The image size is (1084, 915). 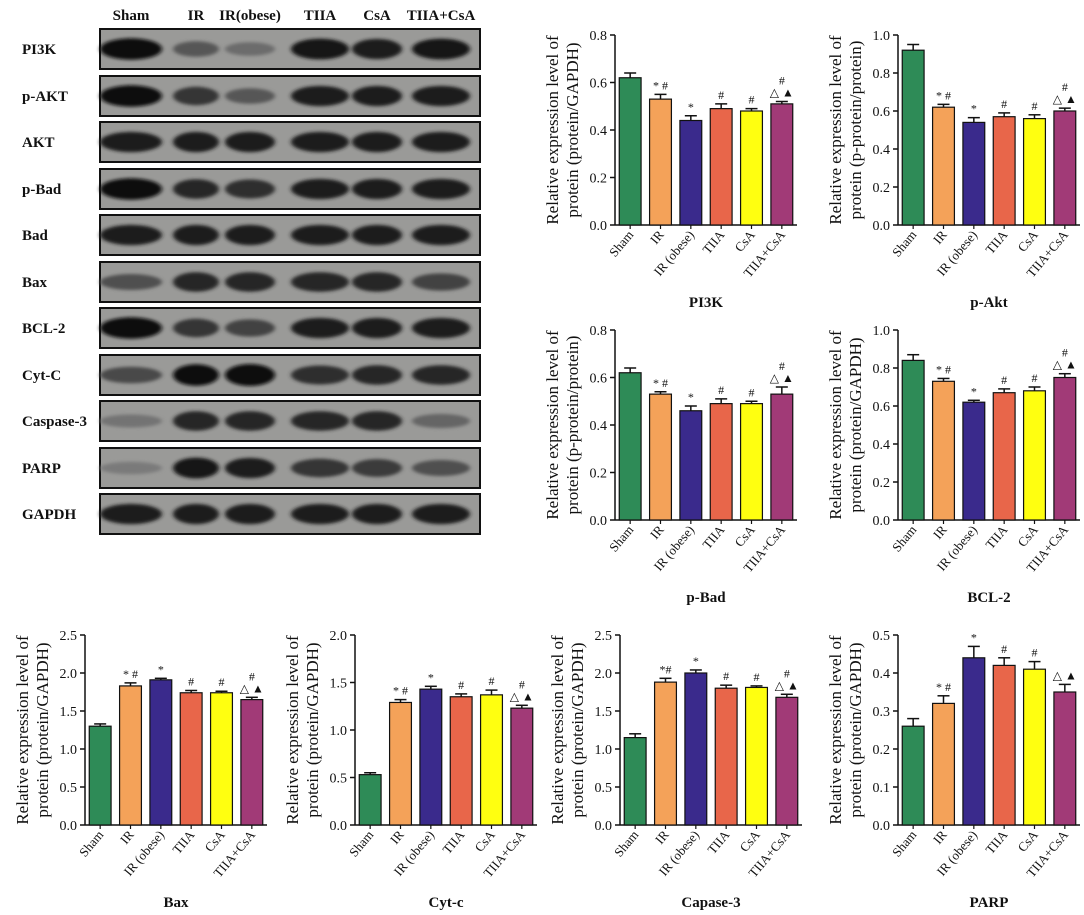 I want to click on blot-row-bad: Bad, so click(x=251, y=235).